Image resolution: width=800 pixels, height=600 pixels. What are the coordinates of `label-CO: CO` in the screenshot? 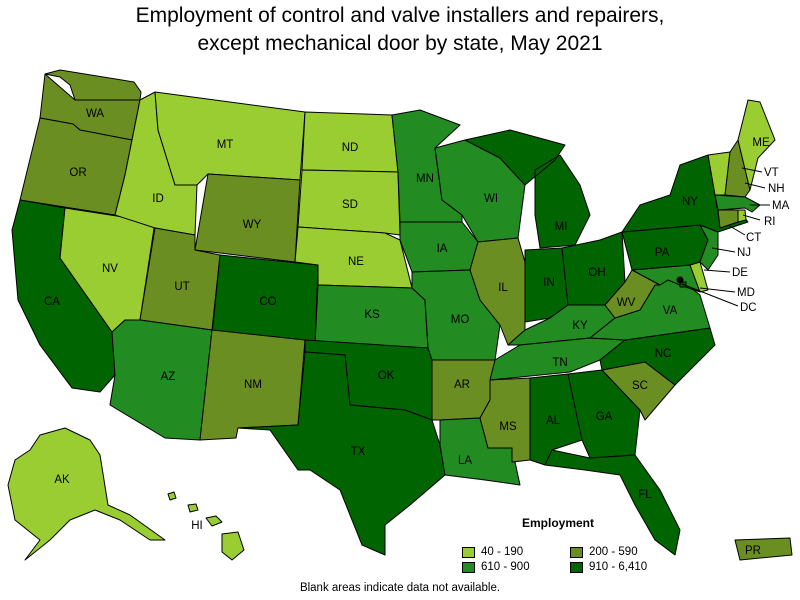 It's located at (267, 302).